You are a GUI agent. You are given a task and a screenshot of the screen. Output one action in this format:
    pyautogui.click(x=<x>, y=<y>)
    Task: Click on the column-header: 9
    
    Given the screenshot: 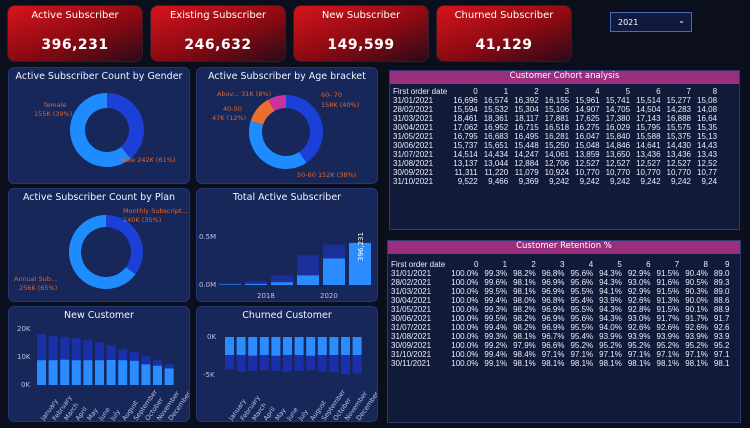 What is the action you would take?
    pyautogui.click(x=727, y=264)
    